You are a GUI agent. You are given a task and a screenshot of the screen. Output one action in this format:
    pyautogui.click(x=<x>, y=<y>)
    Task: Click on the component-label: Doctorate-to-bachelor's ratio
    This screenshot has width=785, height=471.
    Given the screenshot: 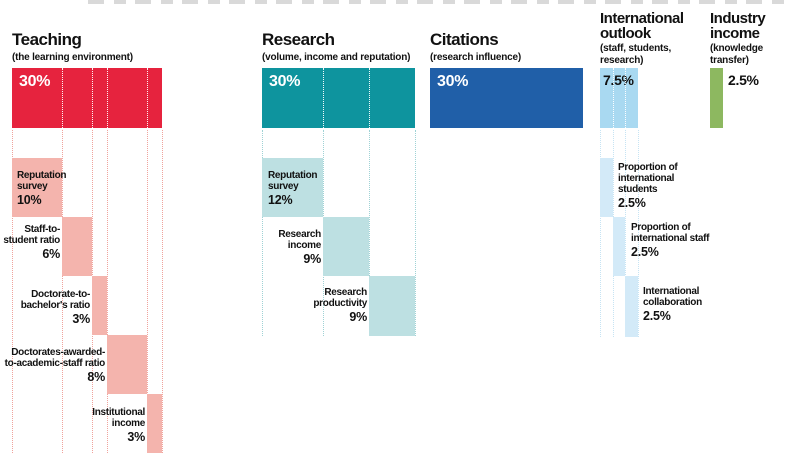 What is the action you would take?
    pyautogui.click(x=55, y=300)
    